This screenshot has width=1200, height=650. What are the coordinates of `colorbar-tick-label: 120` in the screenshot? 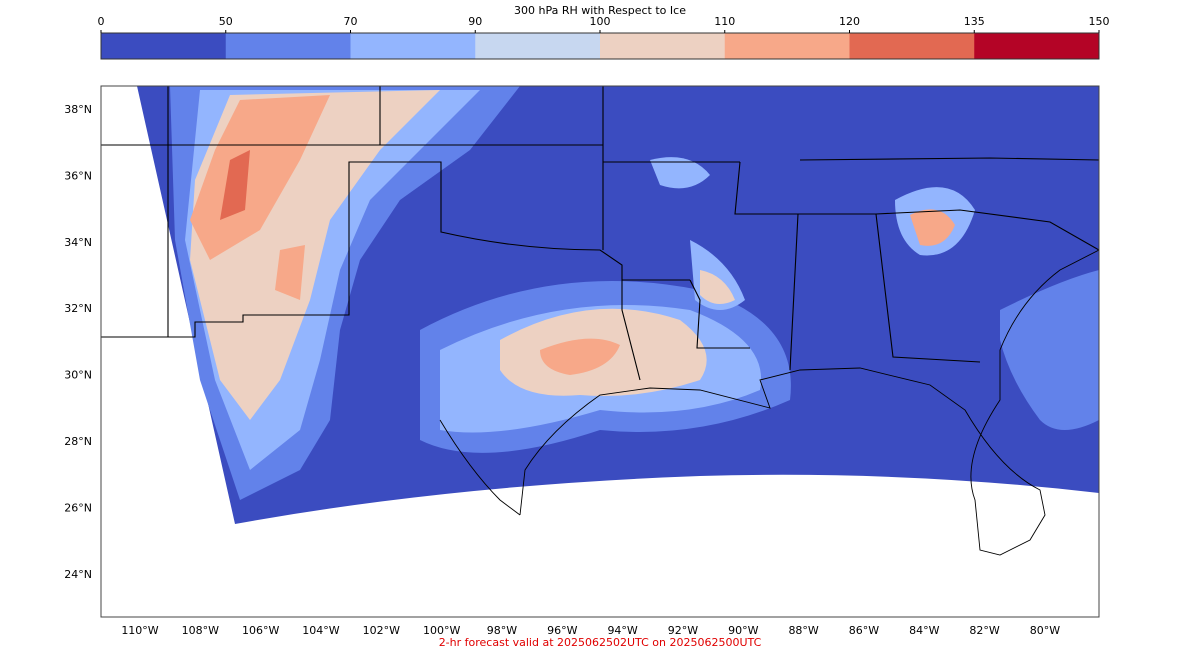 It's located at (849, 21).